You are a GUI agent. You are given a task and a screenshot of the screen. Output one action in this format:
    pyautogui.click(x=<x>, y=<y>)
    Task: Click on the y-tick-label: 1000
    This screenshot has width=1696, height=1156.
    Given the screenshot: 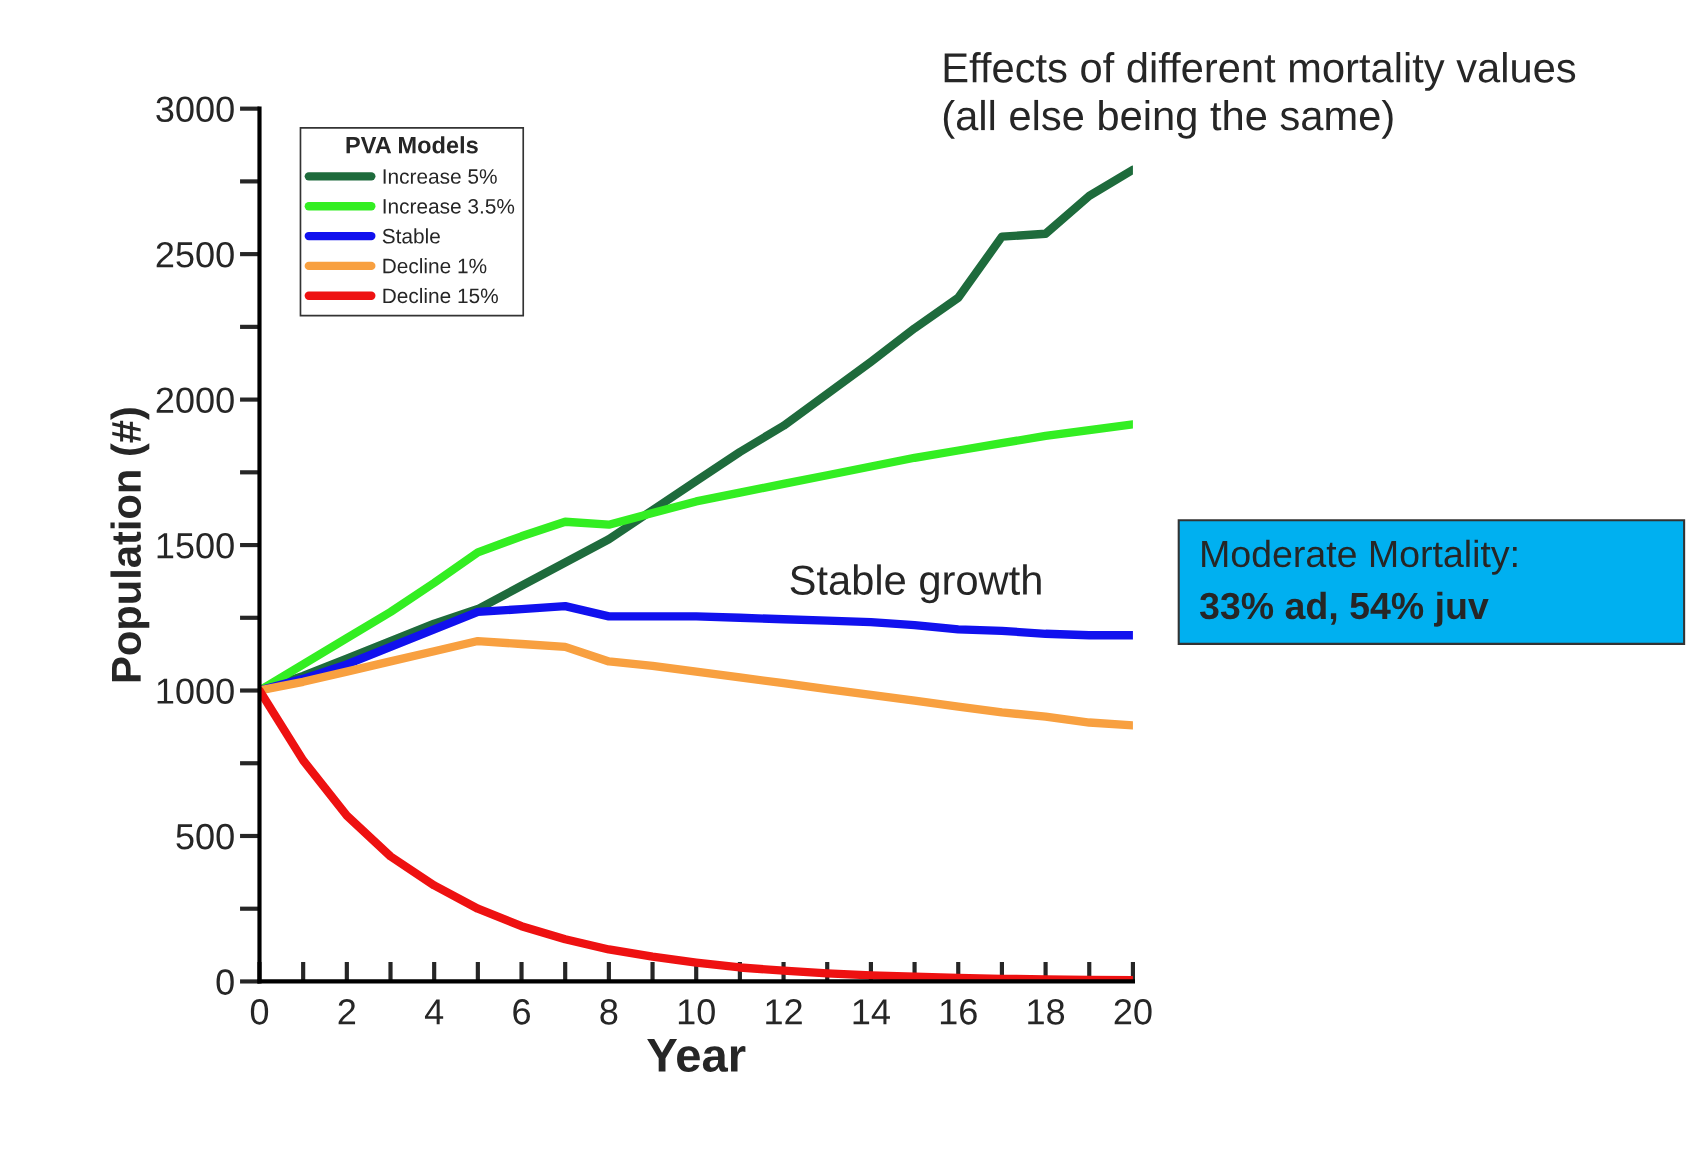 What is the action you would take?
    pyautogui.click(x=195, y=691)
    